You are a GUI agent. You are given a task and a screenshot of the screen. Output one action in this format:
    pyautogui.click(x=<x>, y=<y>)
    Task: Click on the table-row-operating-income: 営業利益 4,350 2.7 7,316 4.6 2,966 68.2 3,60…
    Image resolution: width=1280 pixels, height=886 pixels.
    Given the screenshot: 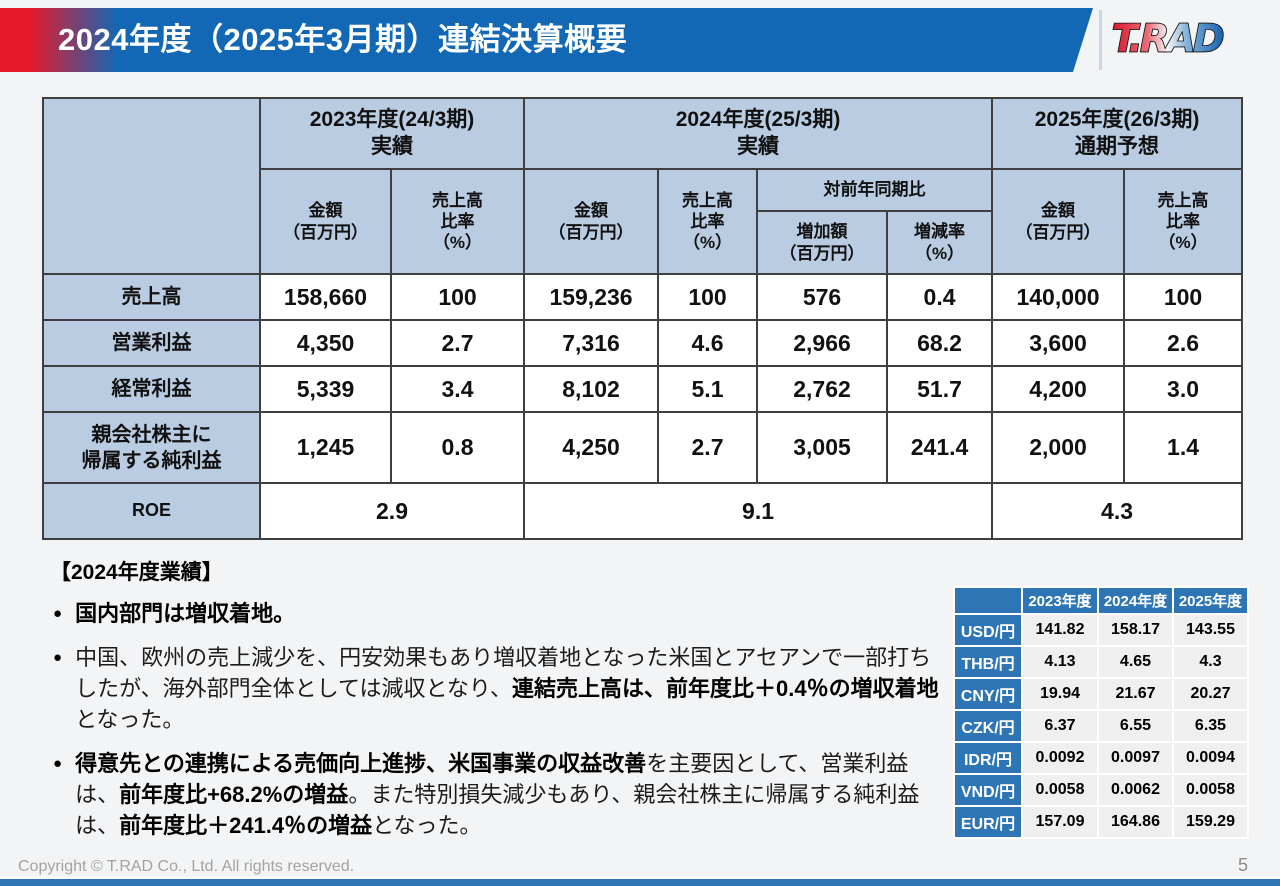 What is the action you would take?
    pyautogui.click(x=643, y=343)
    